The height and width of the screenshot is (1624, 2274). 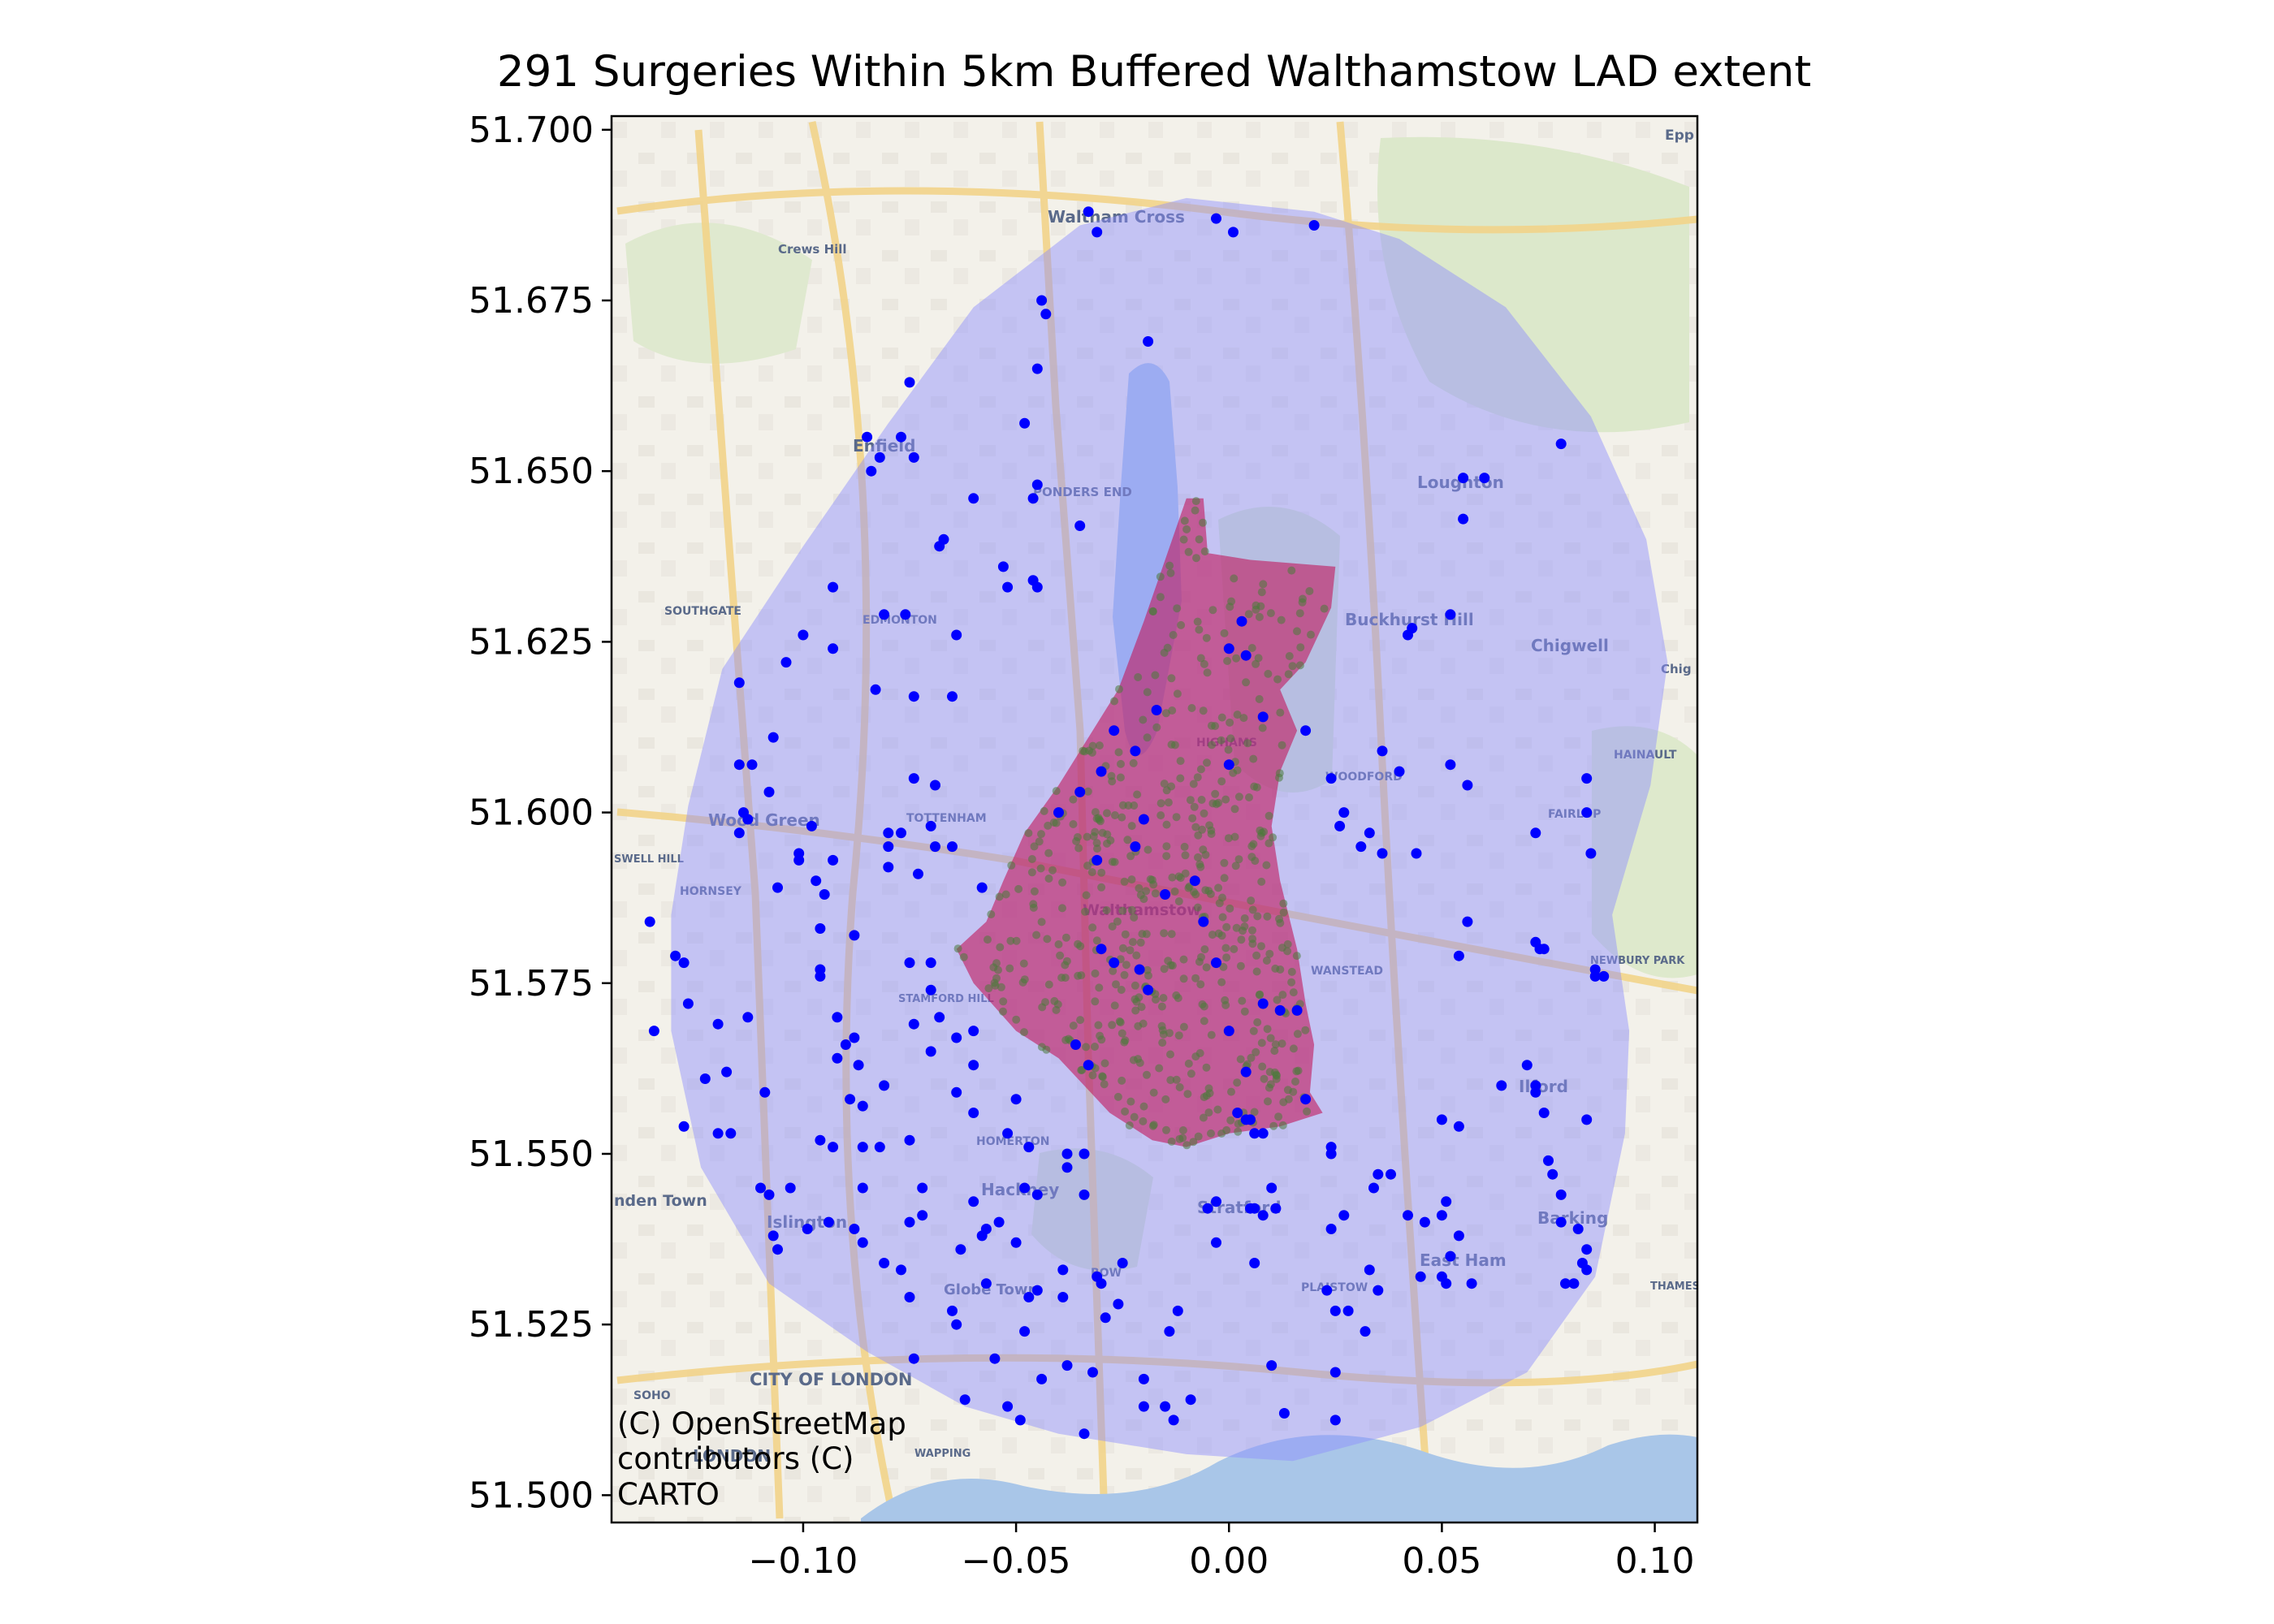 I want to click on y-tick-label: 51.575, so click(x=531, y=984).